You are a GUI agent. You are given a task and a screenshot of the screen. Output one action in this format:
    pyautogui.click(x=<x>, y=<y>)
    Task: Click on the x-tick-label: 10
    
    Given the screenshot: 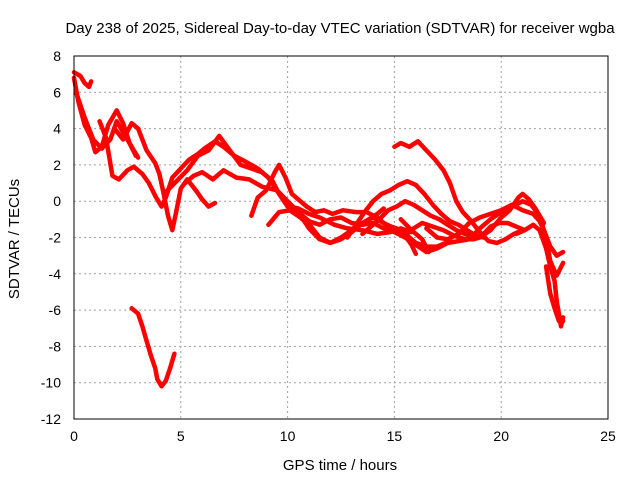 What is the action you would take?
    pyautogui.click(x=288, y=436)
    